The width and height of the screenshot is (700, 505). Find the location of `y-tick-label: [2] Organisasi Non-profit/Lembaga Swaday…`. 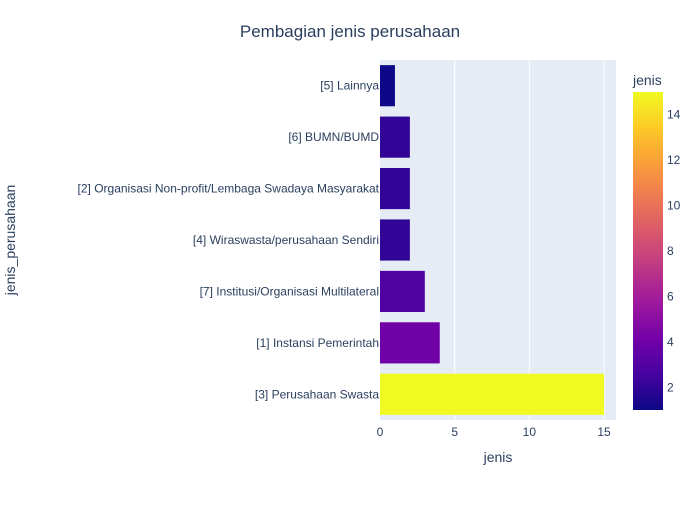

y-tick-label: [2] Organisasi Non-profit/Lembaga Swaday… is located at coordinates (229, 189).